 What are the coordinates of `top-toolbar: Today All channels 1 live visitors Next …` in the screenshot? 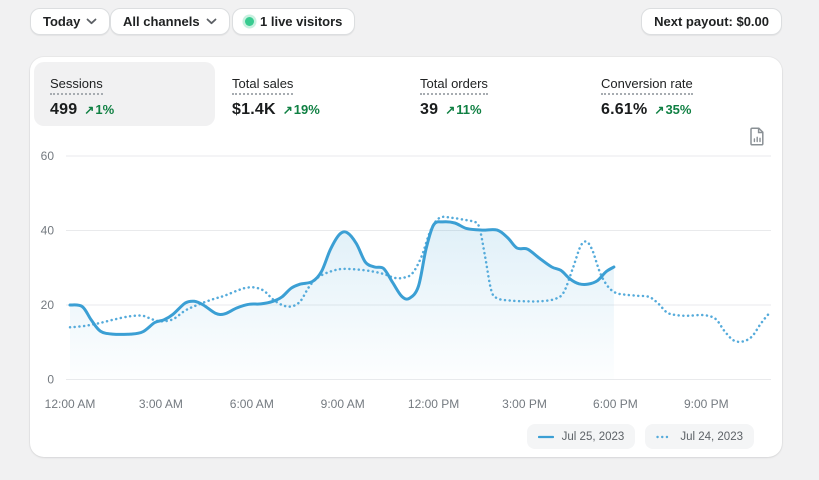 It's located at (409, 23).